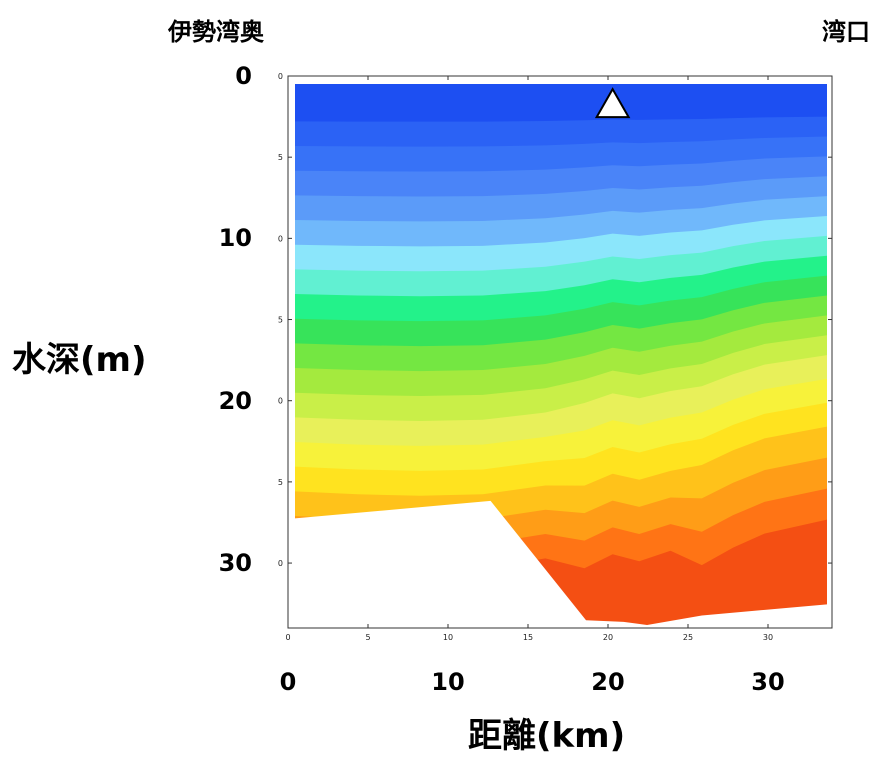 The width and height of the screenshot is (880, 760). What do you see at coordinates (561, 103) in the screenshot?
I see `color-band` at bounding box center [561, 103].